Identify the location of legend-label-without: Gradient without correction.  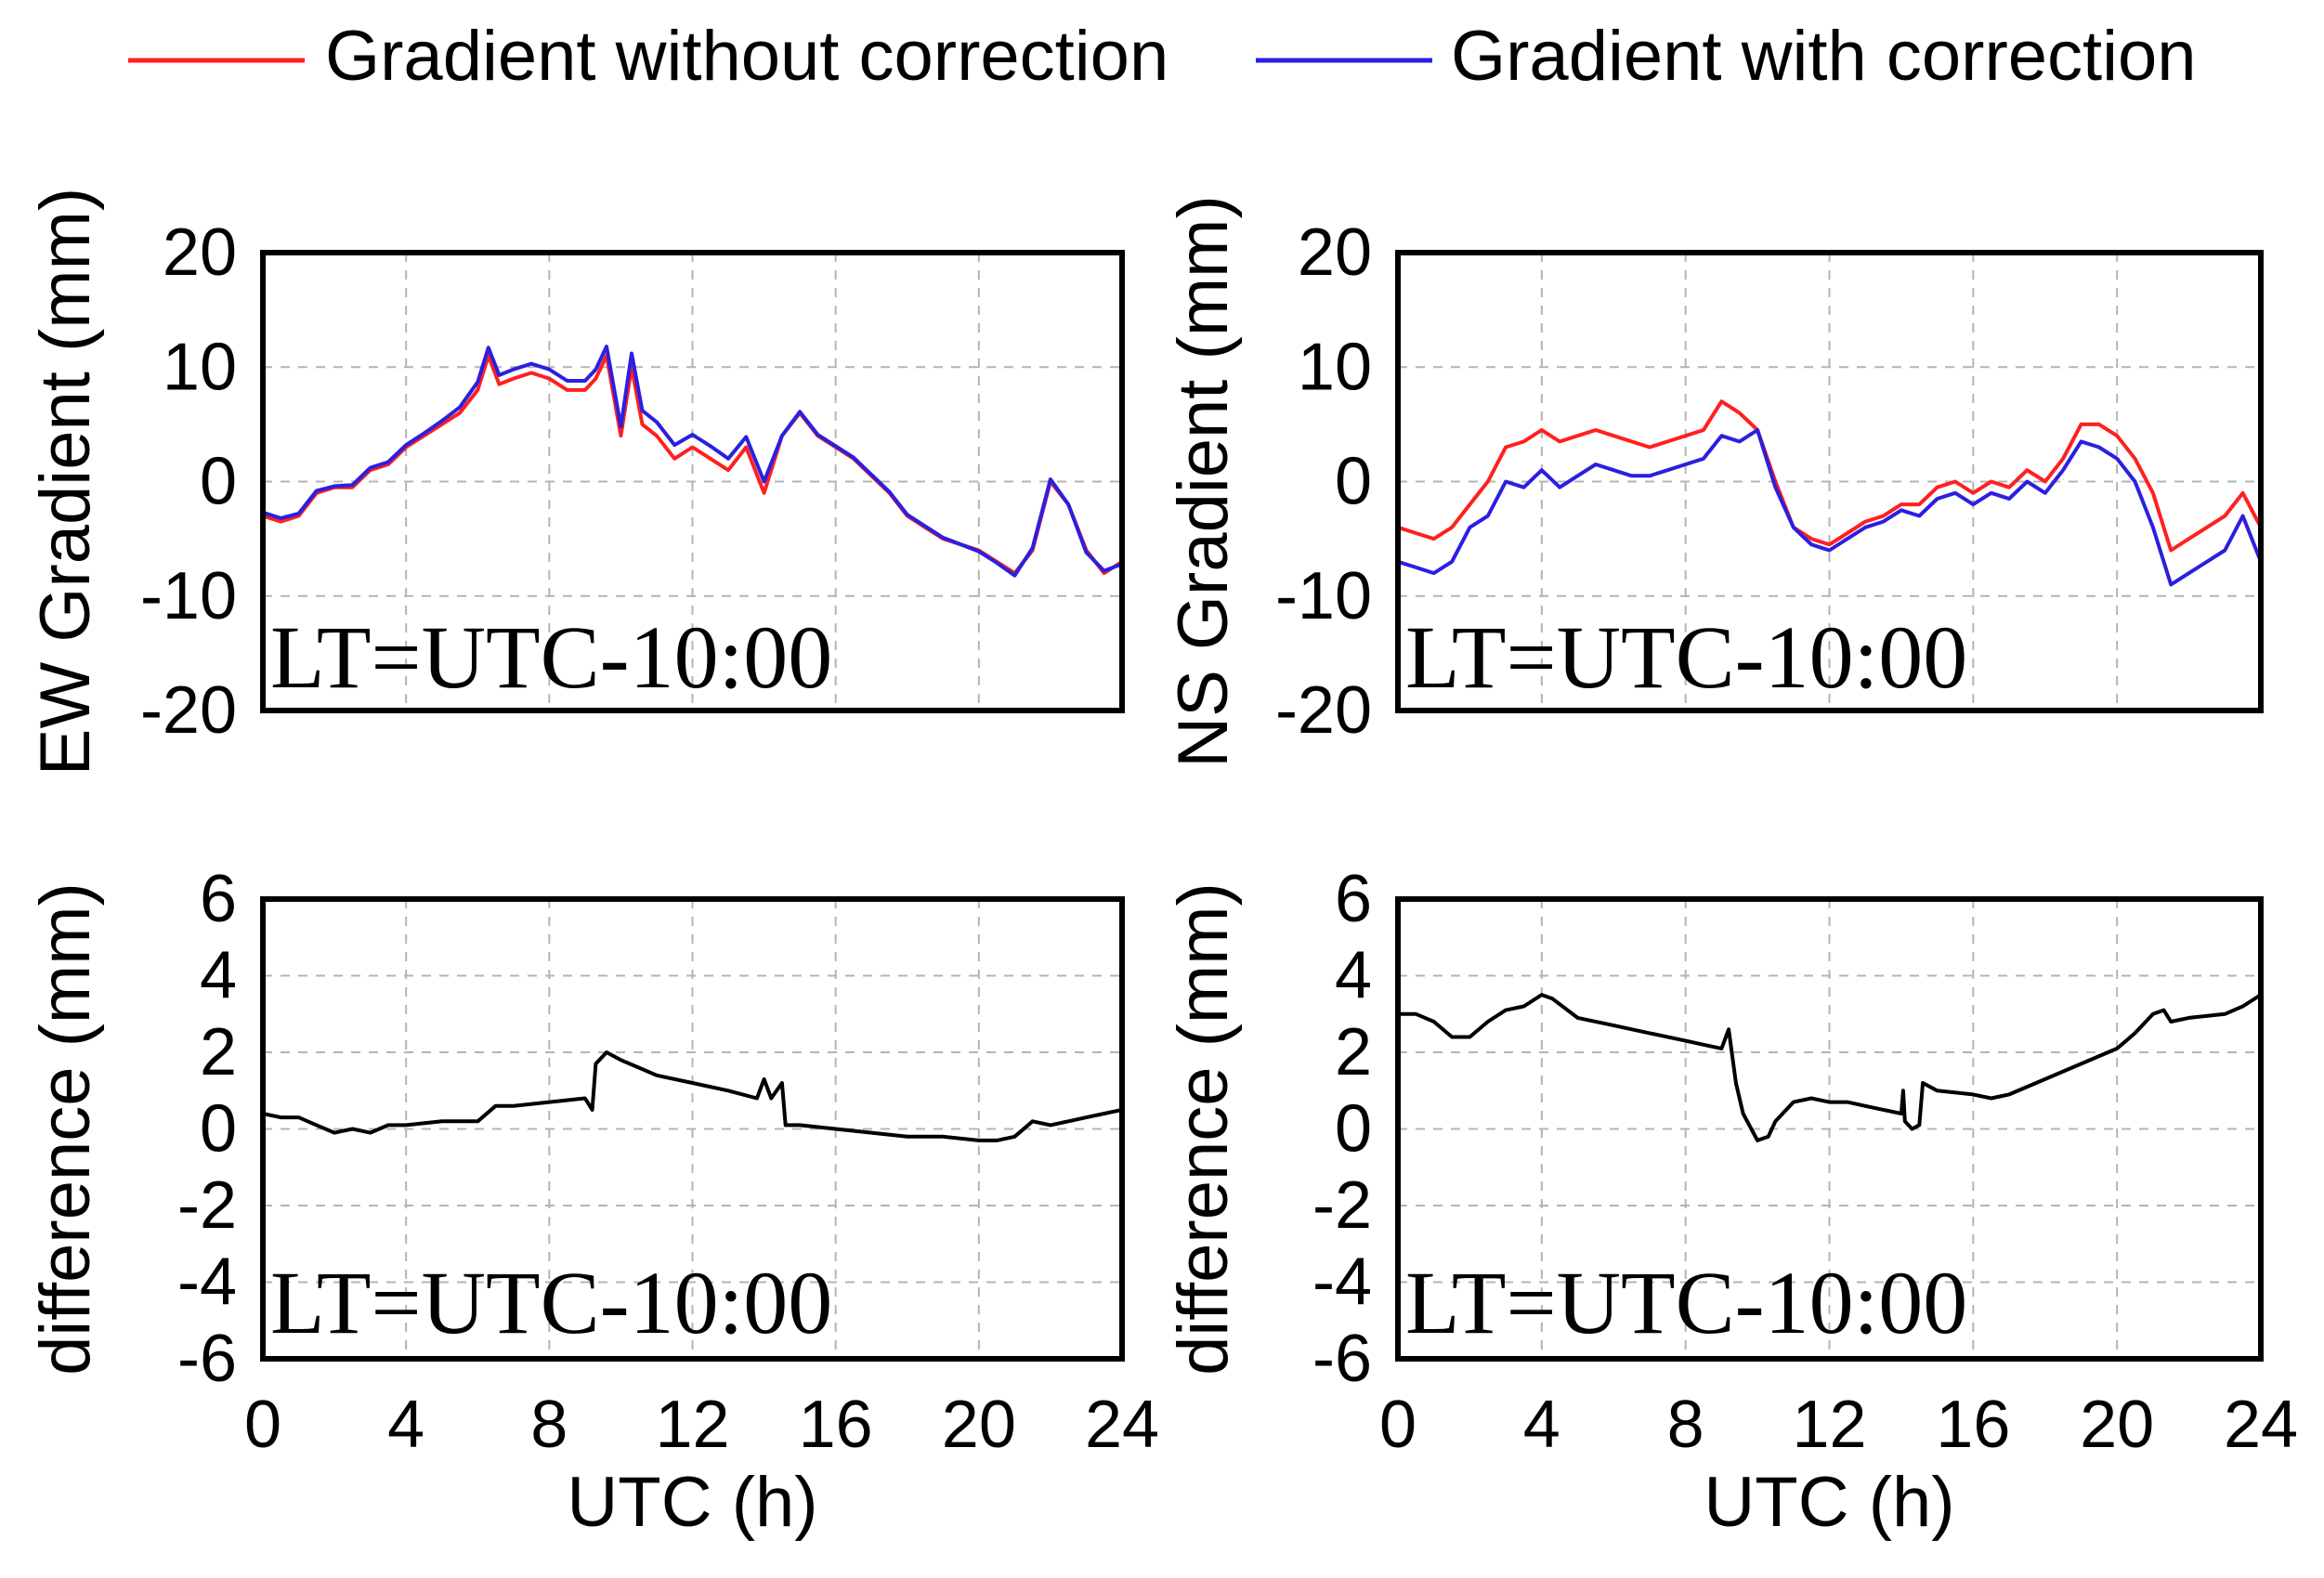
(747, 57).